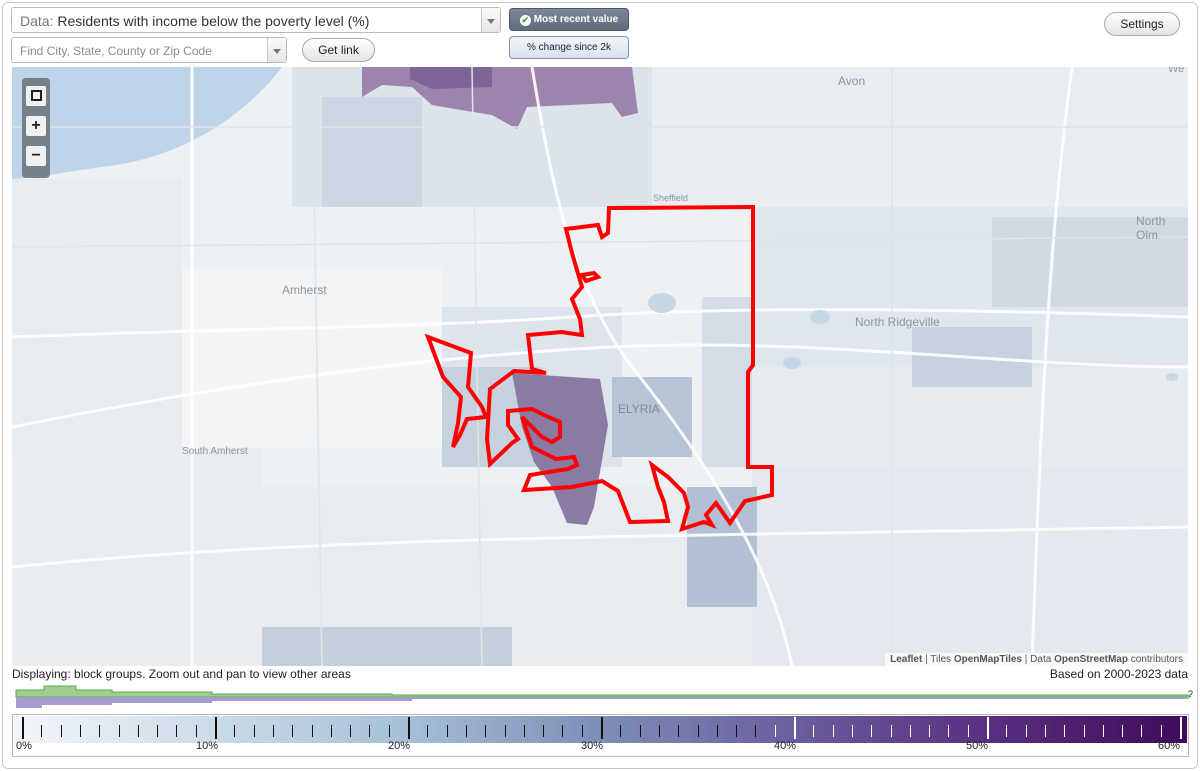 This screenshot has height=771, width=1200. What do you see at coordinates (97, 314) in the screenshot?
I see `tract-west` at bounding box center [97, 314].